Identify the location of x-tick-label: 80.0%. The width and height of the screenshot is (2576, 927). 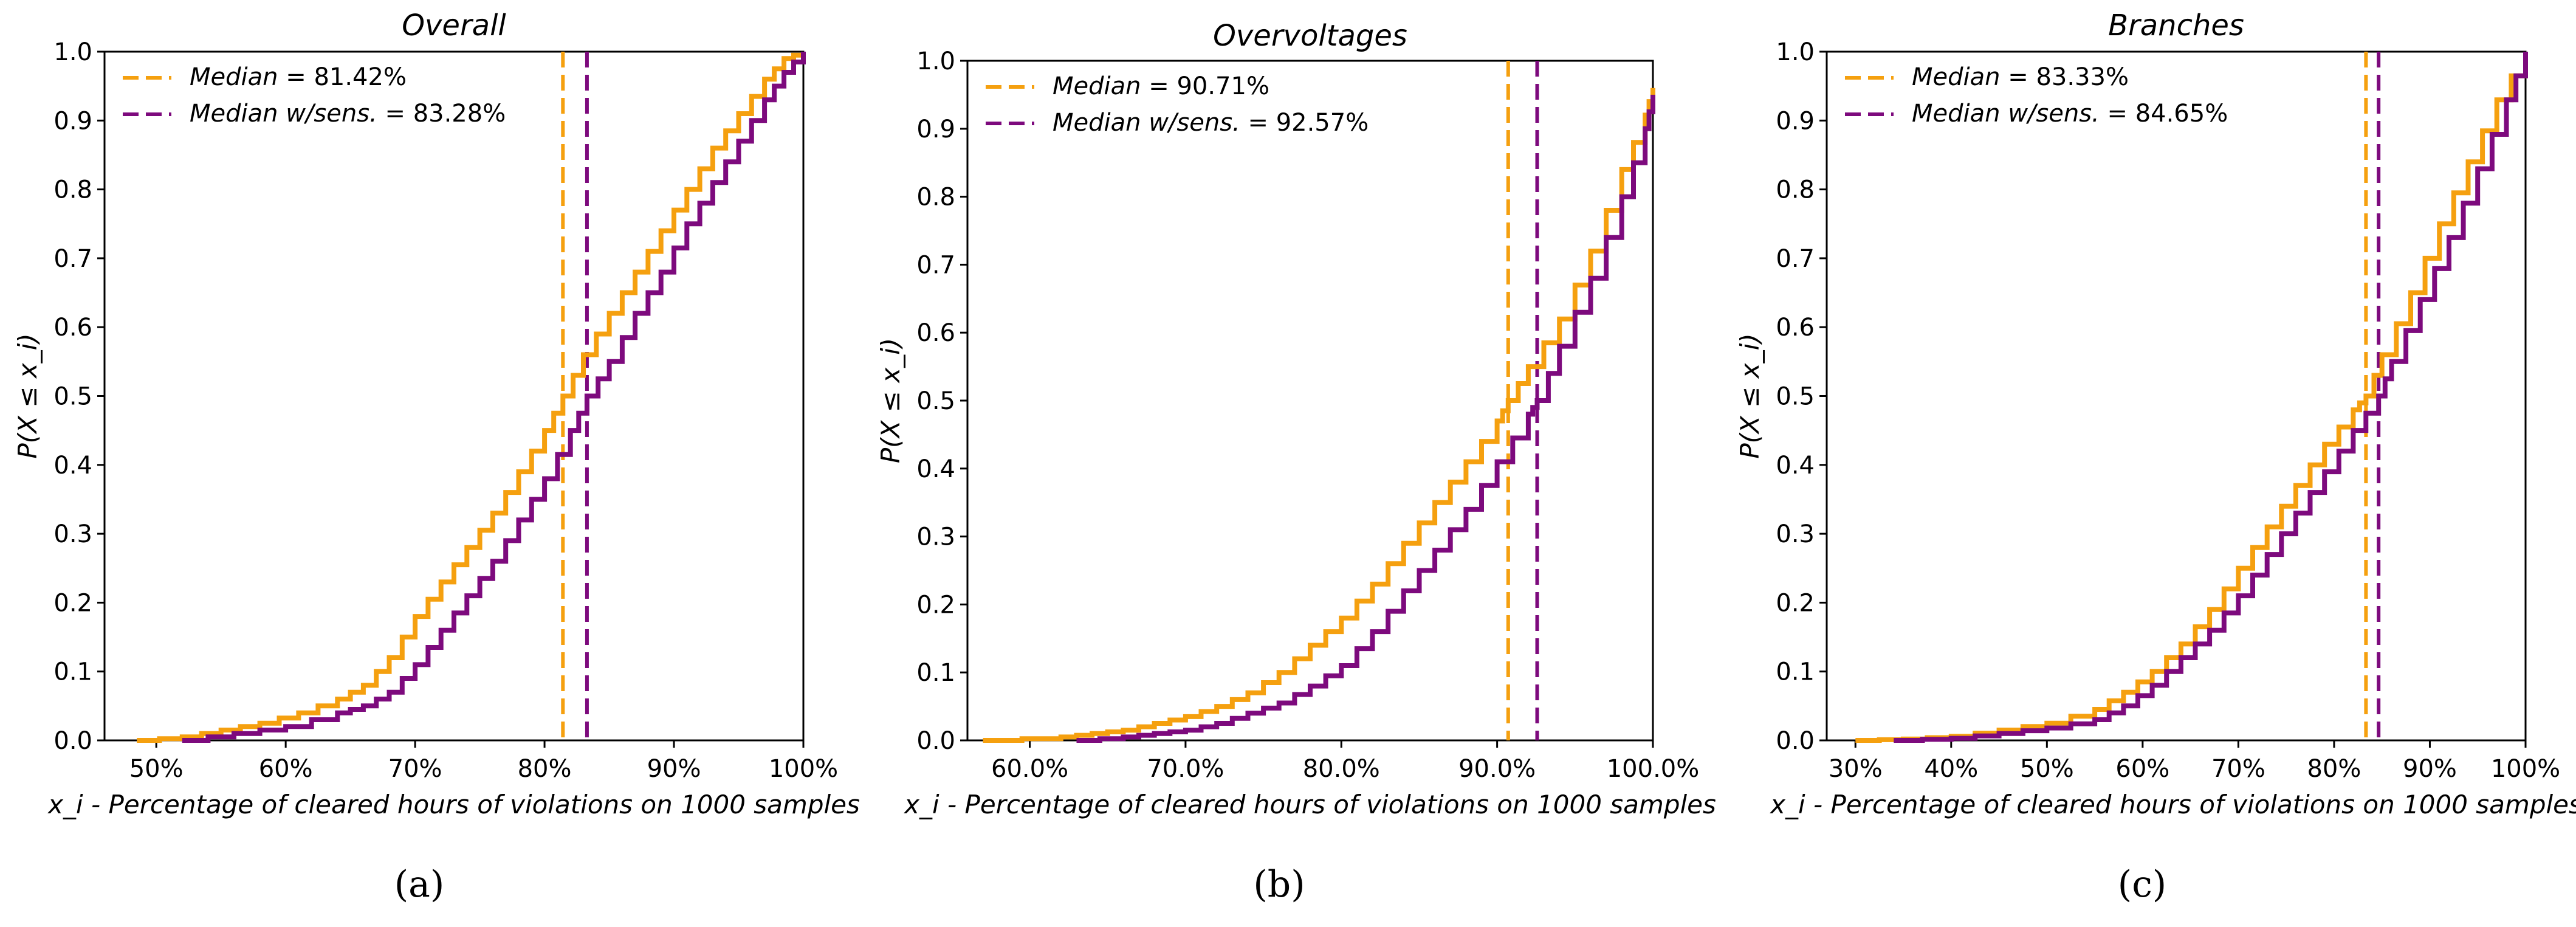
(1341, 769).